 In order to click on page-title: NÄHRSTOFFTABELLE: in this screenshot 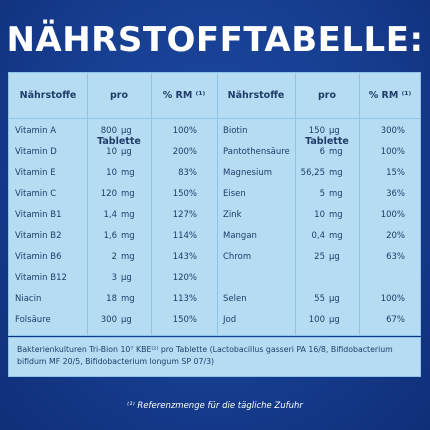, I will do `click(215, 40)`.